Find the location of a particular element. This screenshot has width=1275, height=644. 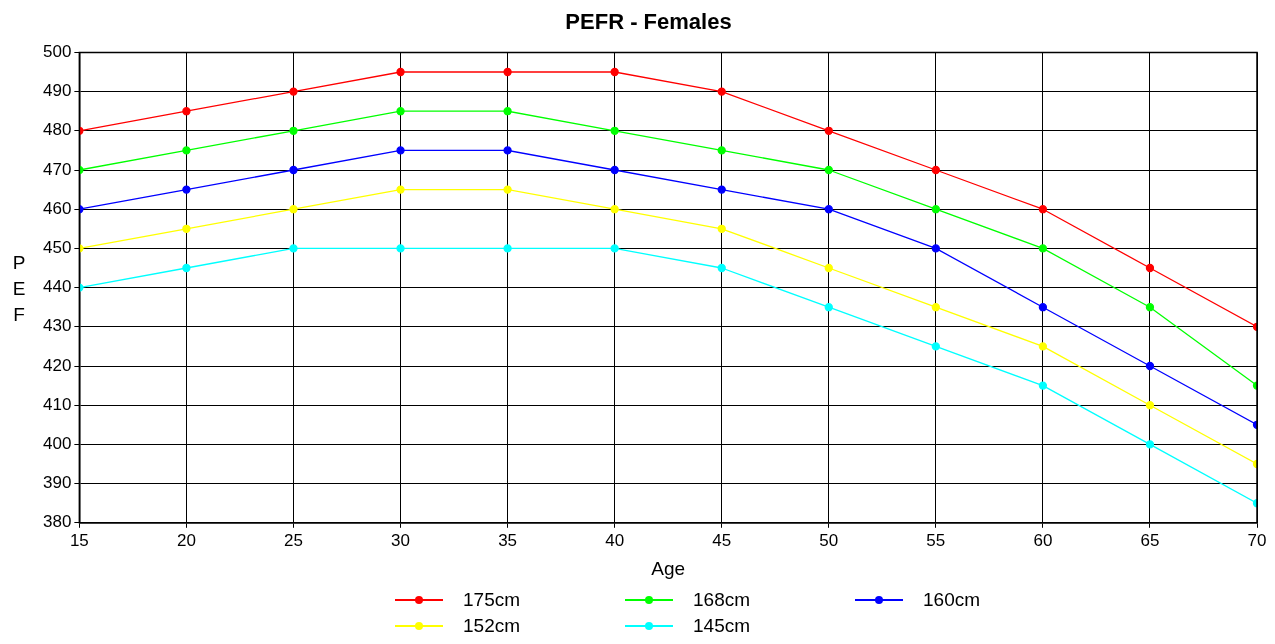

y-tick-label: 430 is located at coordinates (57, 326).